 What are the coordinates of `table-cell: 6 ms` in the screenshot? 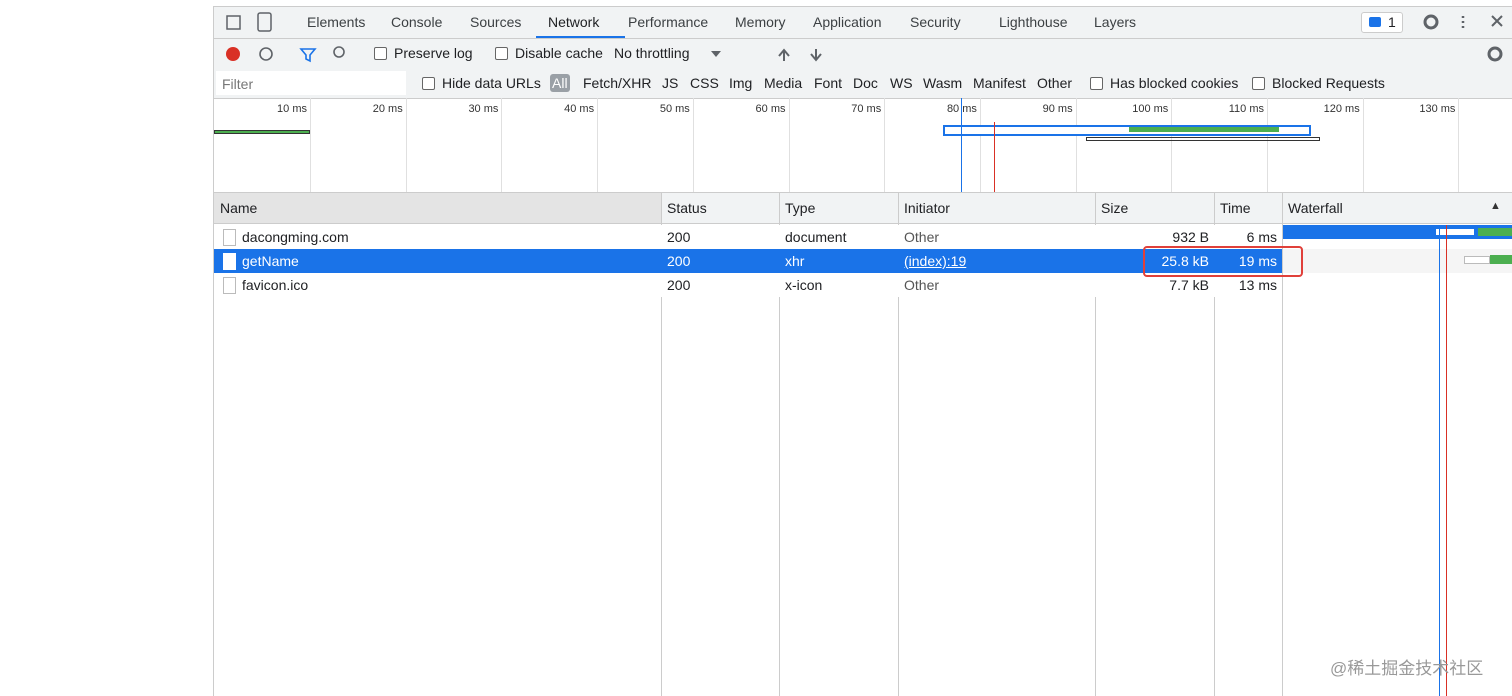 It's located at (1261, 237).